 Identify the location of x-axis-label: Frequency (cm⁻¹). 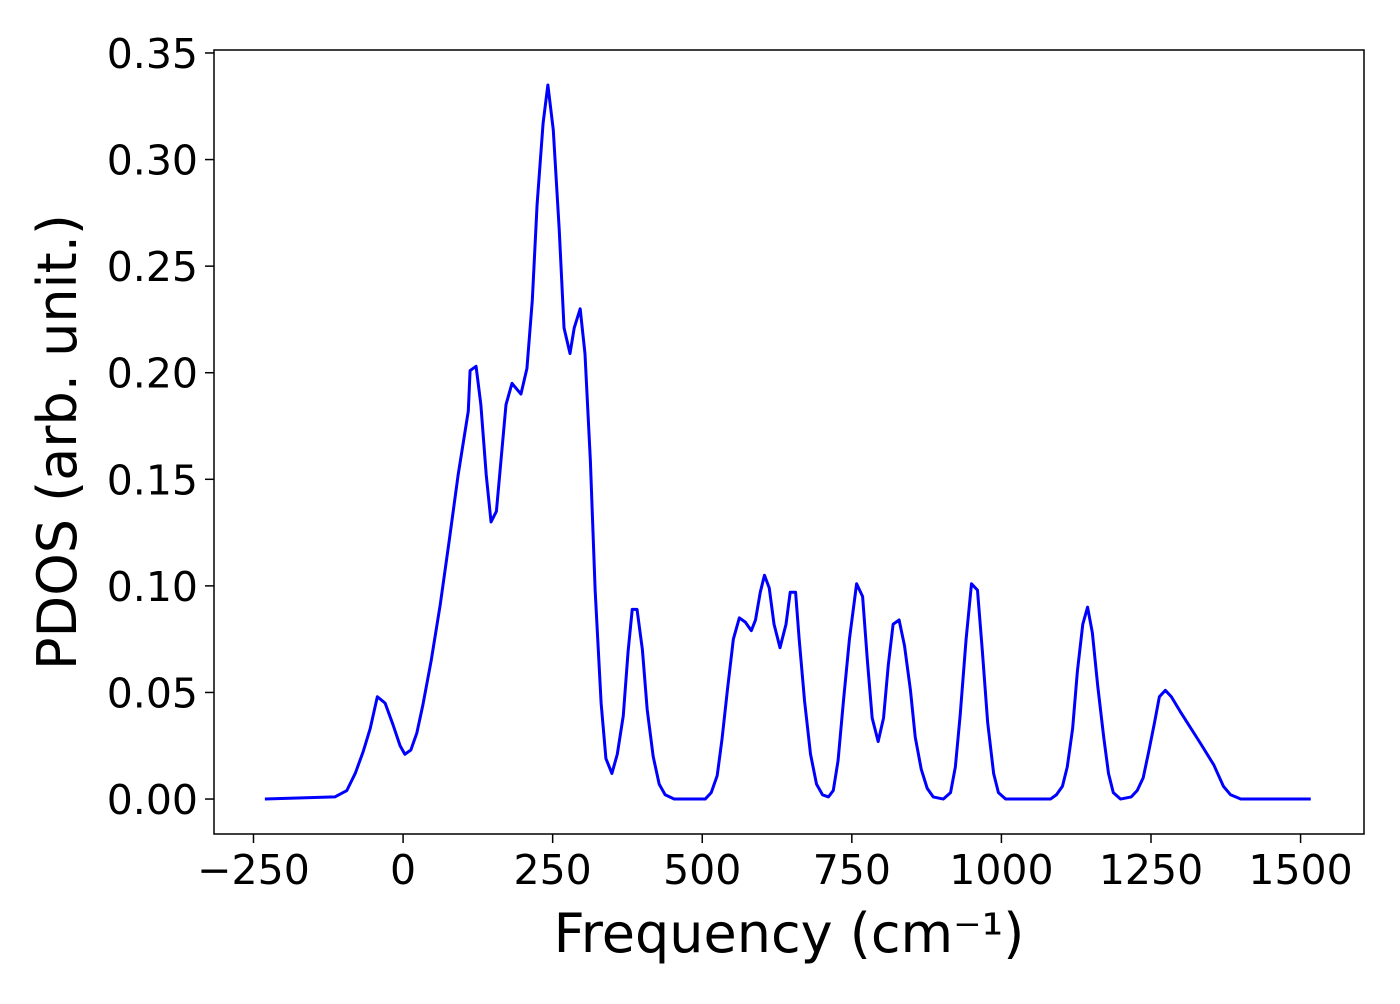
(789, 933).